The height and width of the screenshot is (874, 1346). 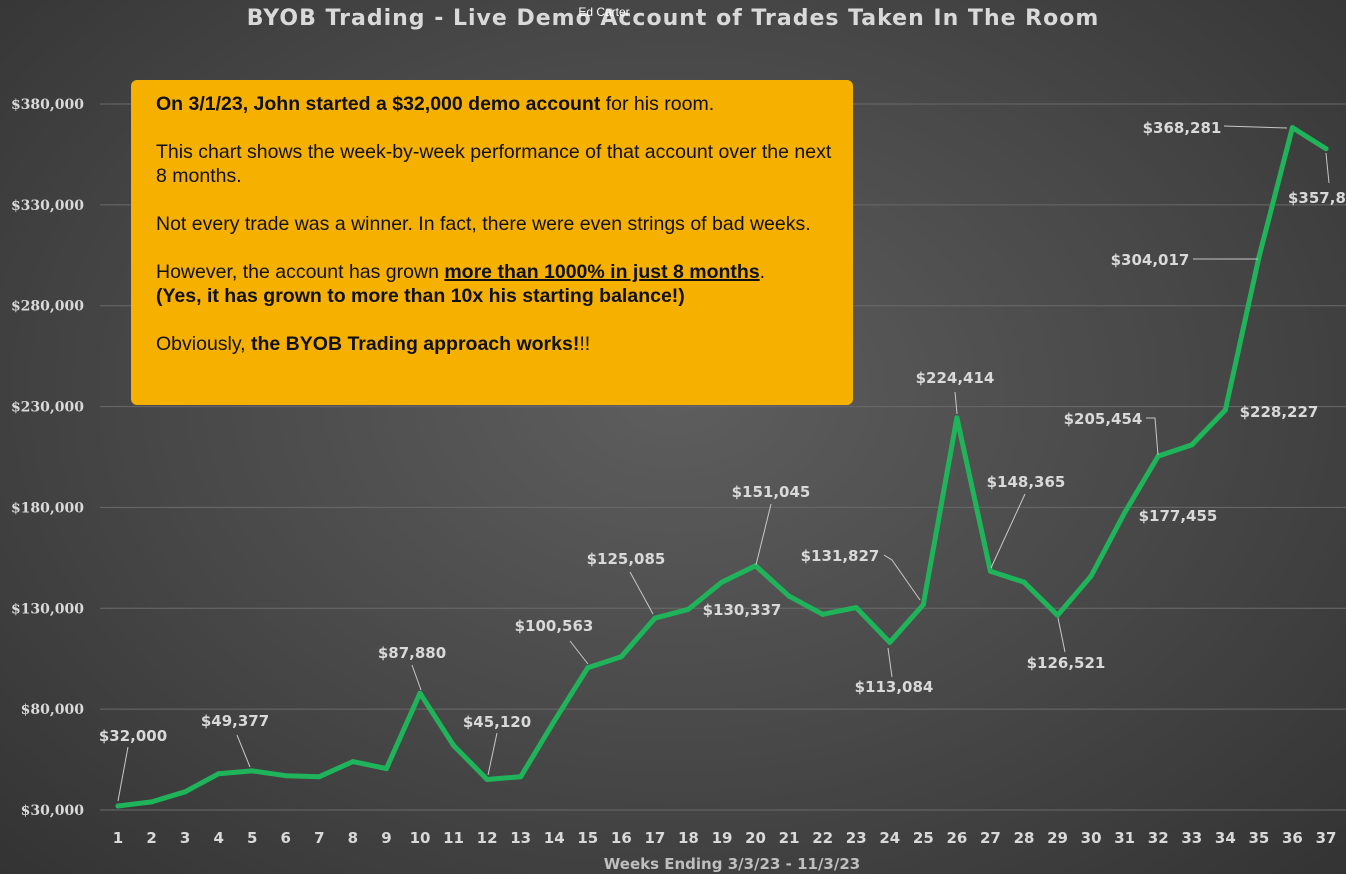 I want to click on y-tick-label: $30,000, so click(x=53, y=811).